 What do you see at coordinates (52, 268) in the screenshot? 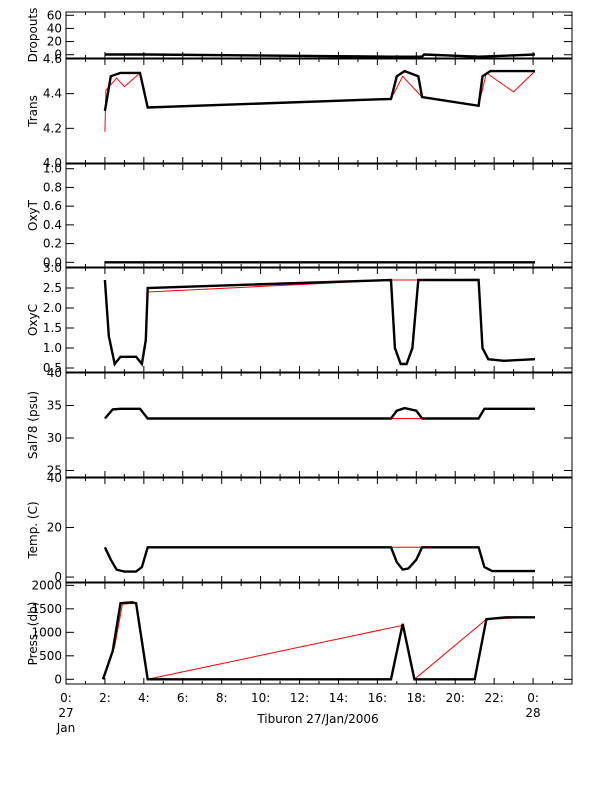
I see `y-tick-label: 3.0` at bounding box center [52, 268].